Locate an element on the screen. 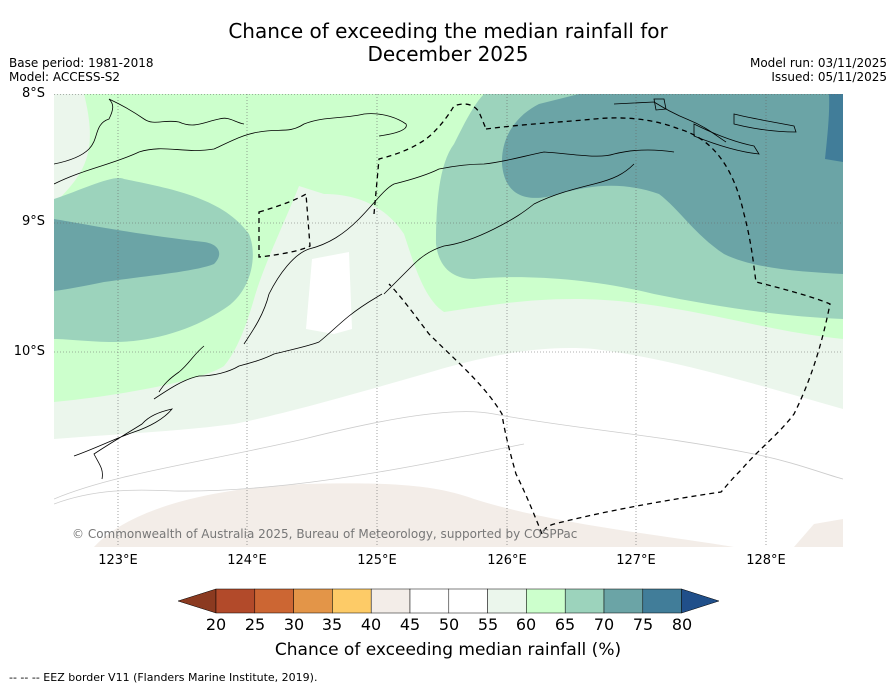 Image resolution: width=896 pixels, height=690 pixels. colorbar-tick-70: 70 is located at coordinates (604, 624).